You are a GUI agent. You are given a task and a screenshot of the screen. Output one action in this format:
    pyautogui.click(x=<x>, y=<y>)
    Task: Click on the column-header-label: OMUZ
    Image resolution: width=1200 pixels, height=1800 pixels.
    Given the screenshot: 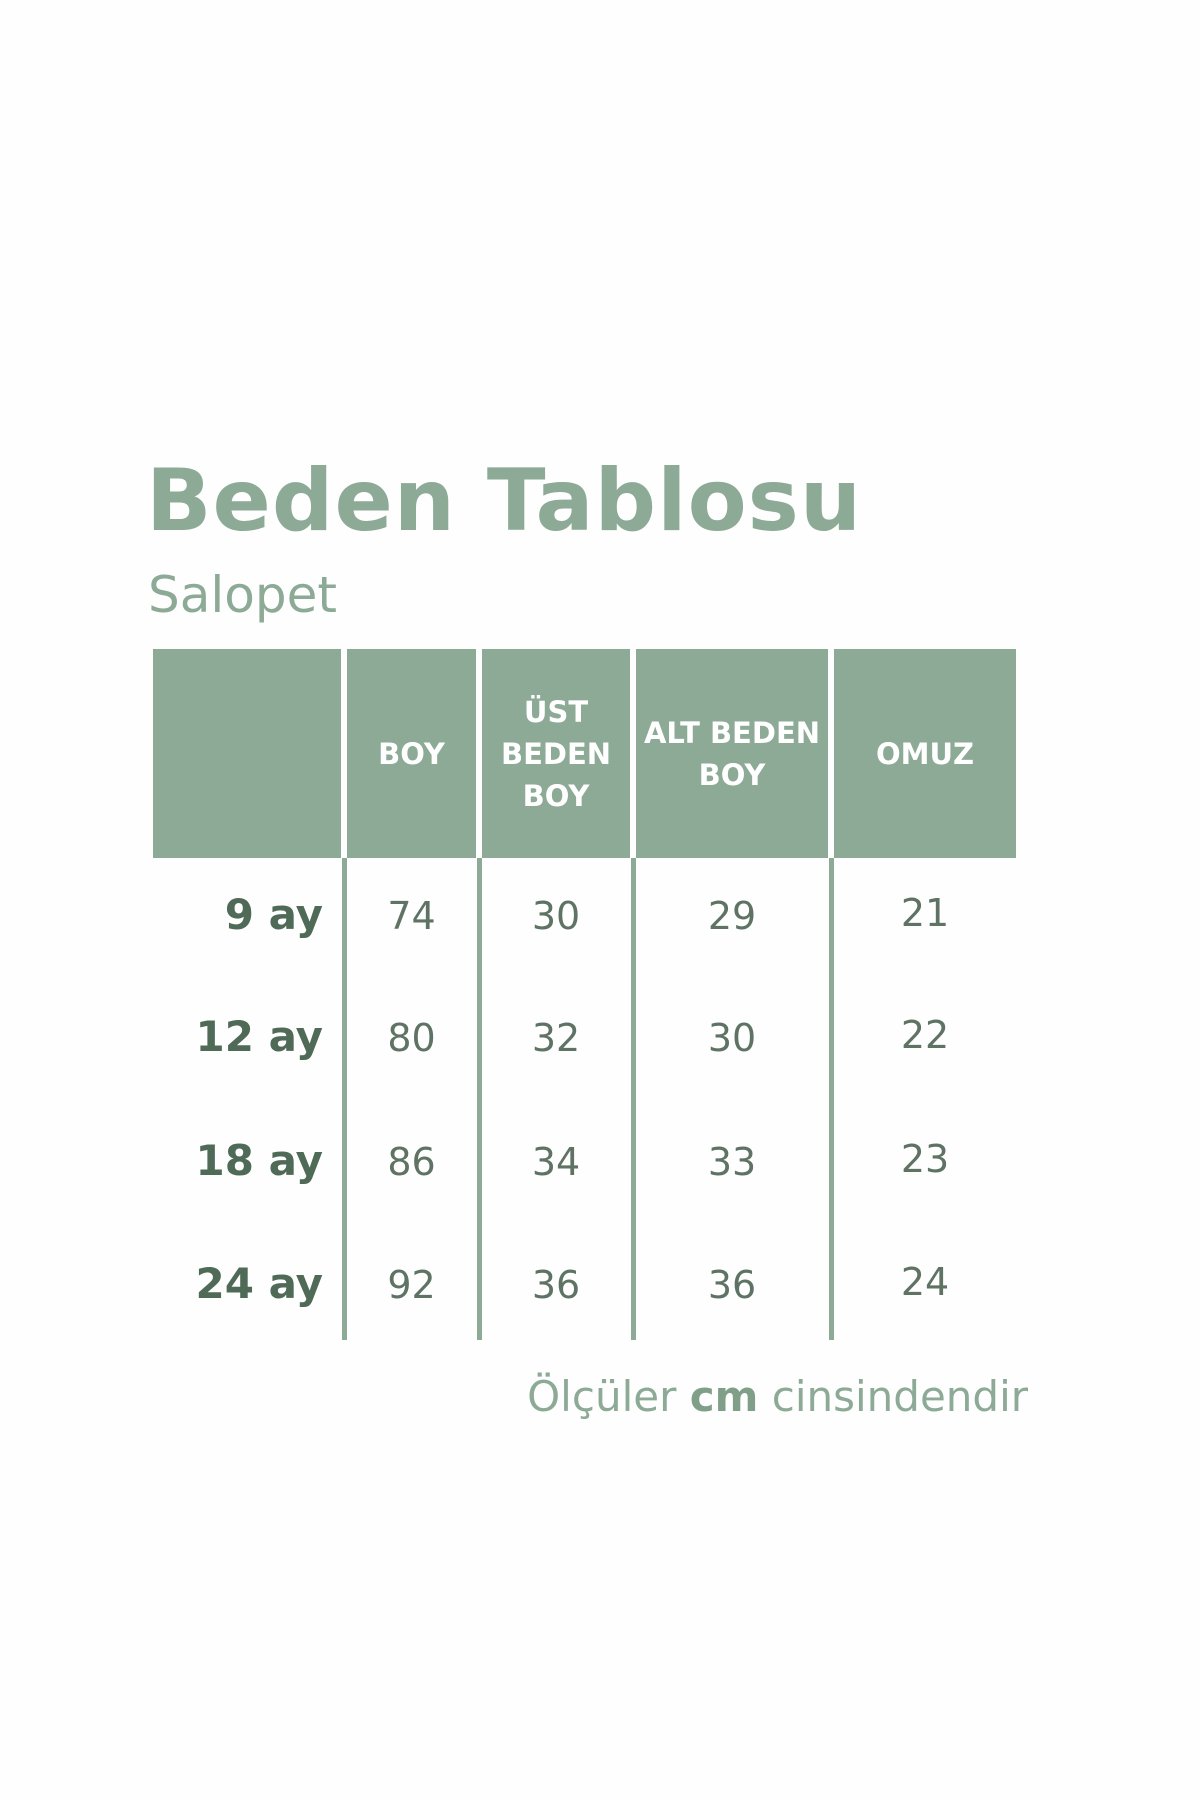 What is the action you would take?
    pyautogui.click(x=925, y=753)
    